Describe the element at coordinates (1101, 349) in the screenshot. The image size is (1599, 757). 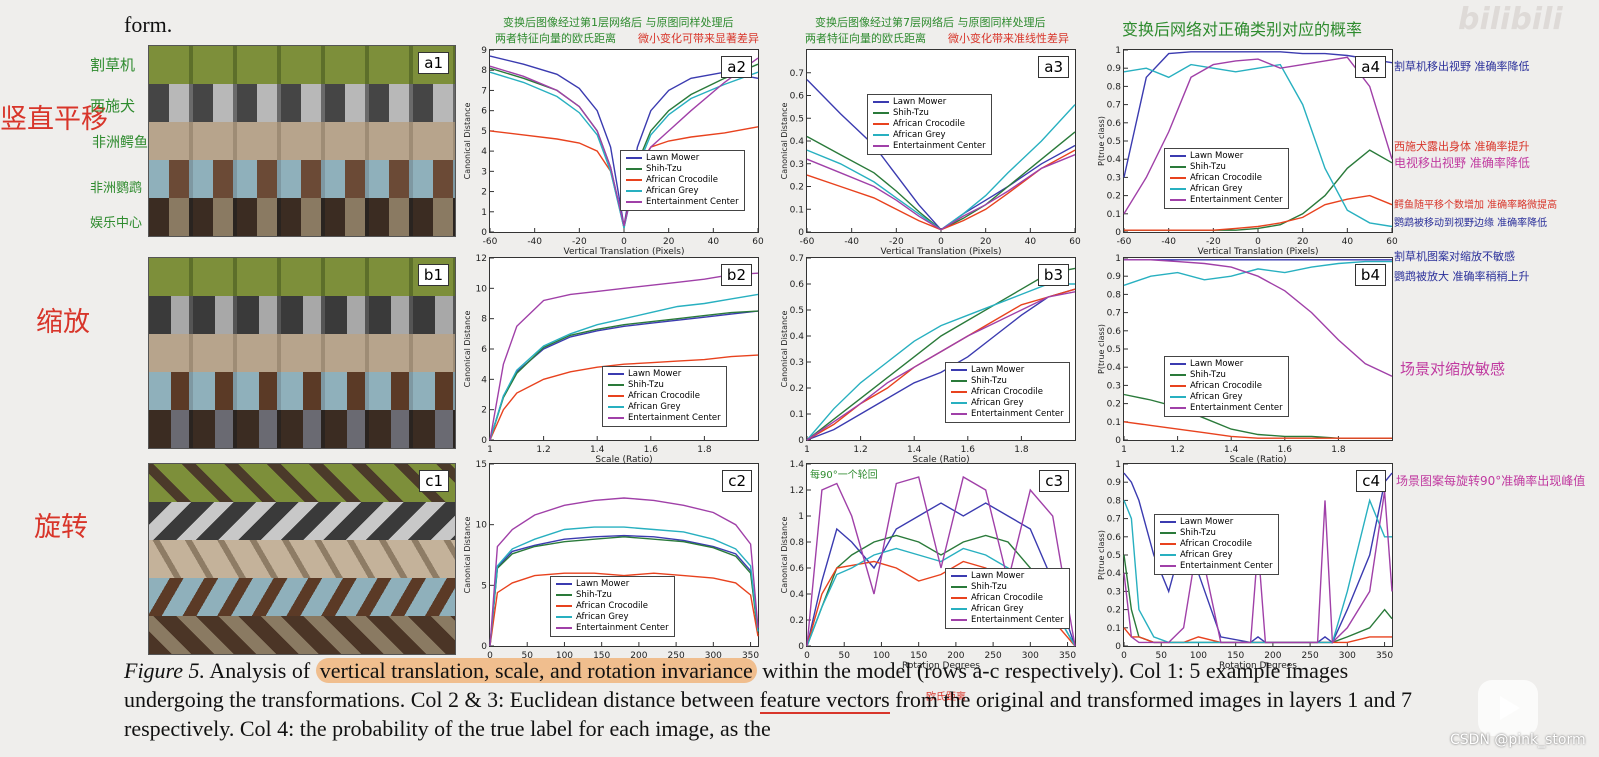
I see `y-axis-label: P(true class)` at that location.